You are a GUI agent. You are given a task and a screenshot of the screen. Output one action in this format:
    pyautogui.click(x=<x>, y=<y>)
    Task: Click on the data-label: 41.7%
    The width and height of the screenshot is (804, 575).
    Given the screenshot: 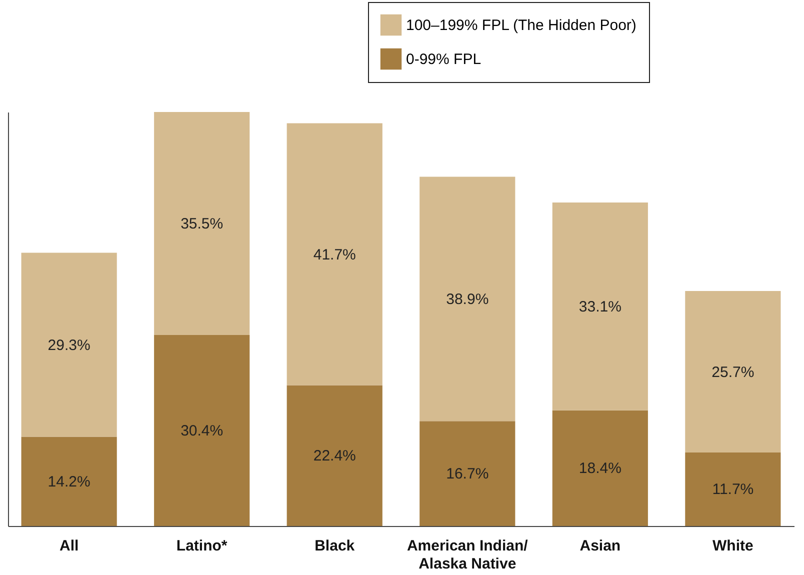 What is the action you would take?
    pyautogui.click(x=334, y=255)
    